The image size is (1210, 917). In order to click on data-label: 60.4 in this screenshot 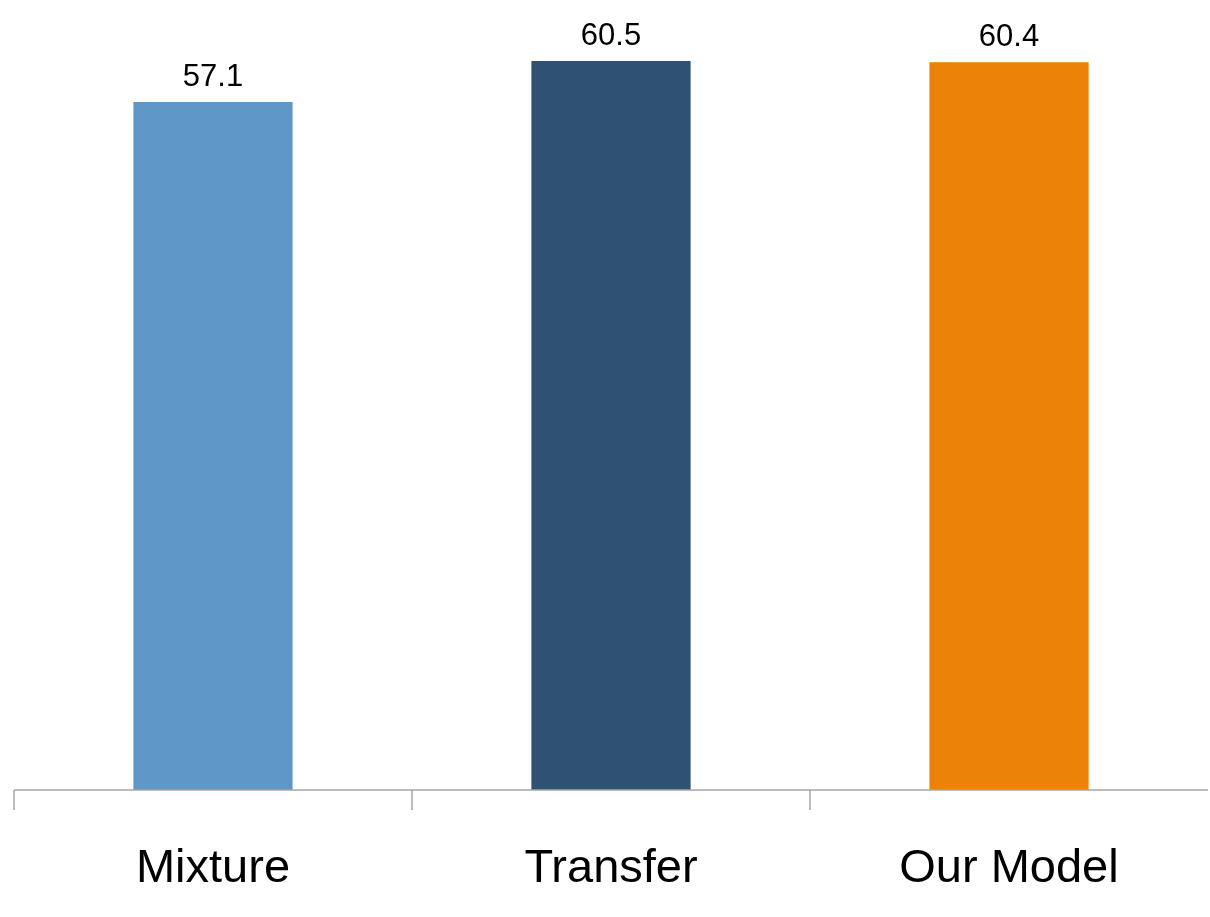, I will do `click(1009, 36)`.